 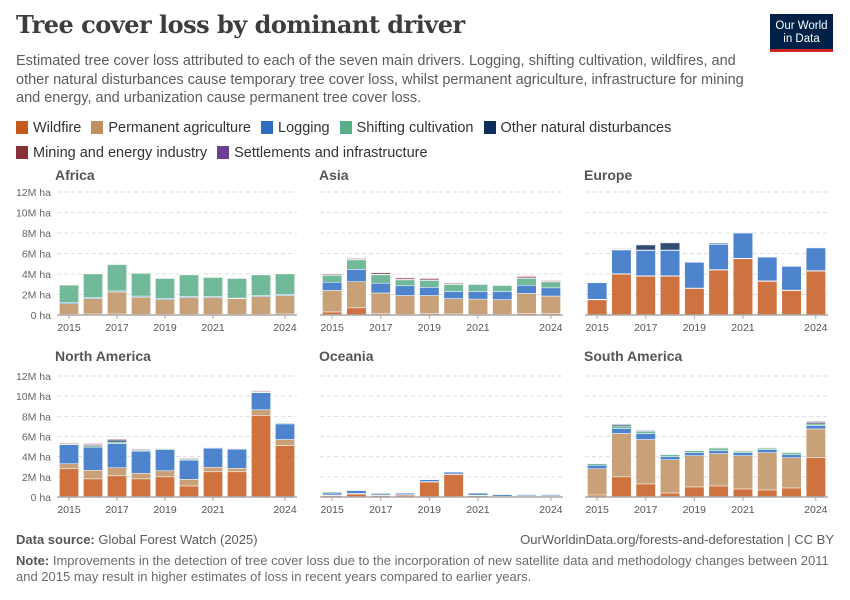 I want to click on legend-item: Mining and energy industry, so click(x=111, y=152).